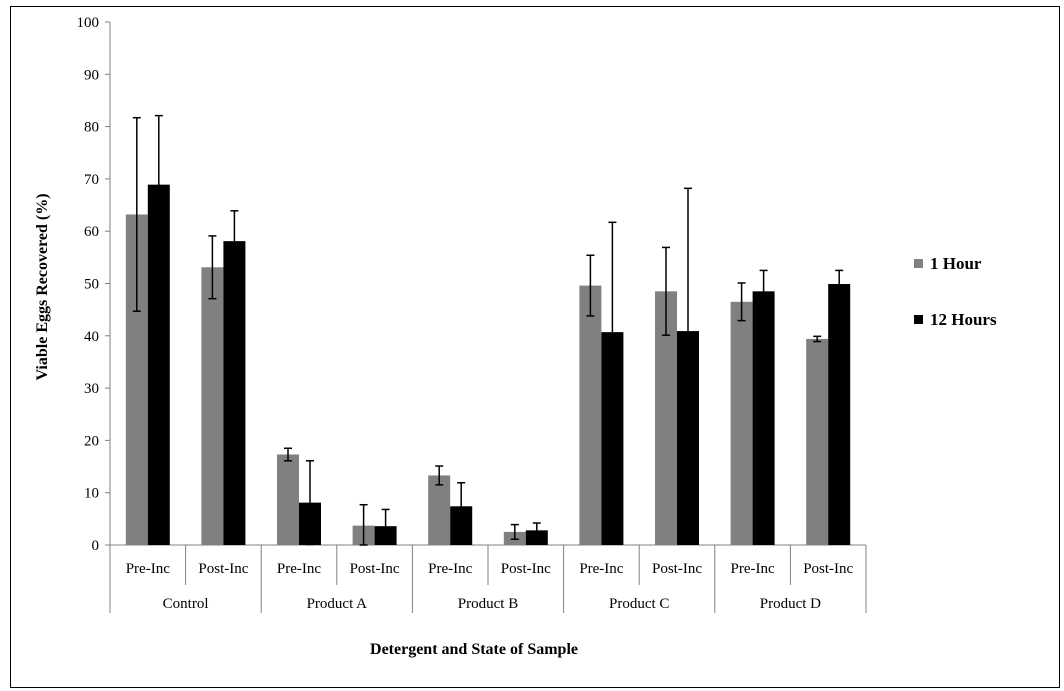 This screenshot has width=1064, height=691. Describe the element at coordinates (963, 319) in the screenshot. I see `legend-label: 12 Hours` at that location.